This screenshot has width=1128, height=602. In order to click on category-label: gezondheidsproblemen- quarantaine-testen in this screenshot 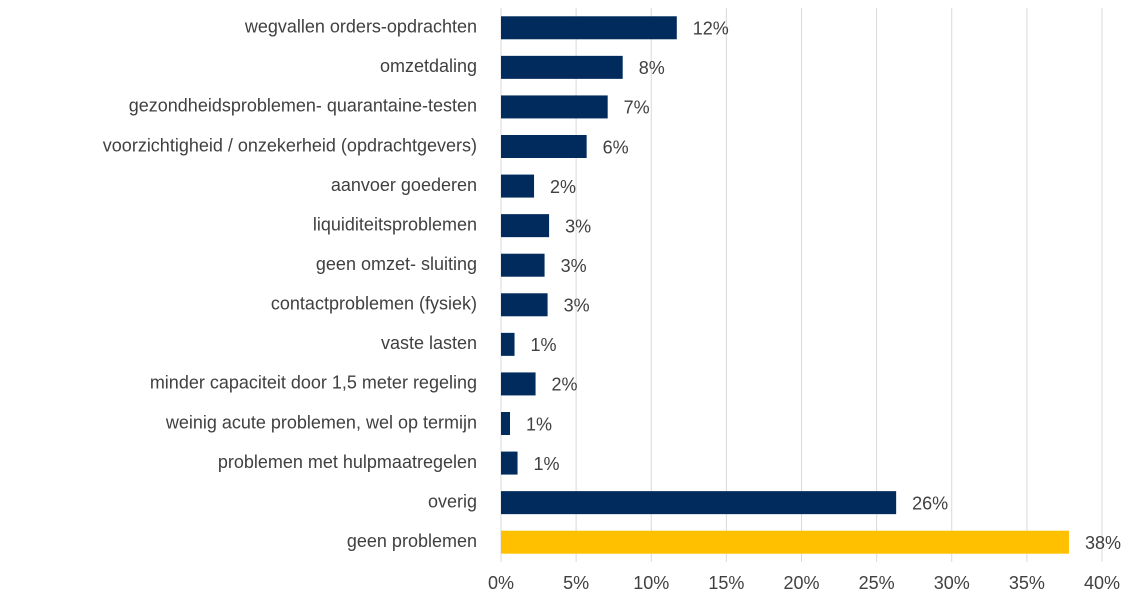, I will do `click(303, 106)`.